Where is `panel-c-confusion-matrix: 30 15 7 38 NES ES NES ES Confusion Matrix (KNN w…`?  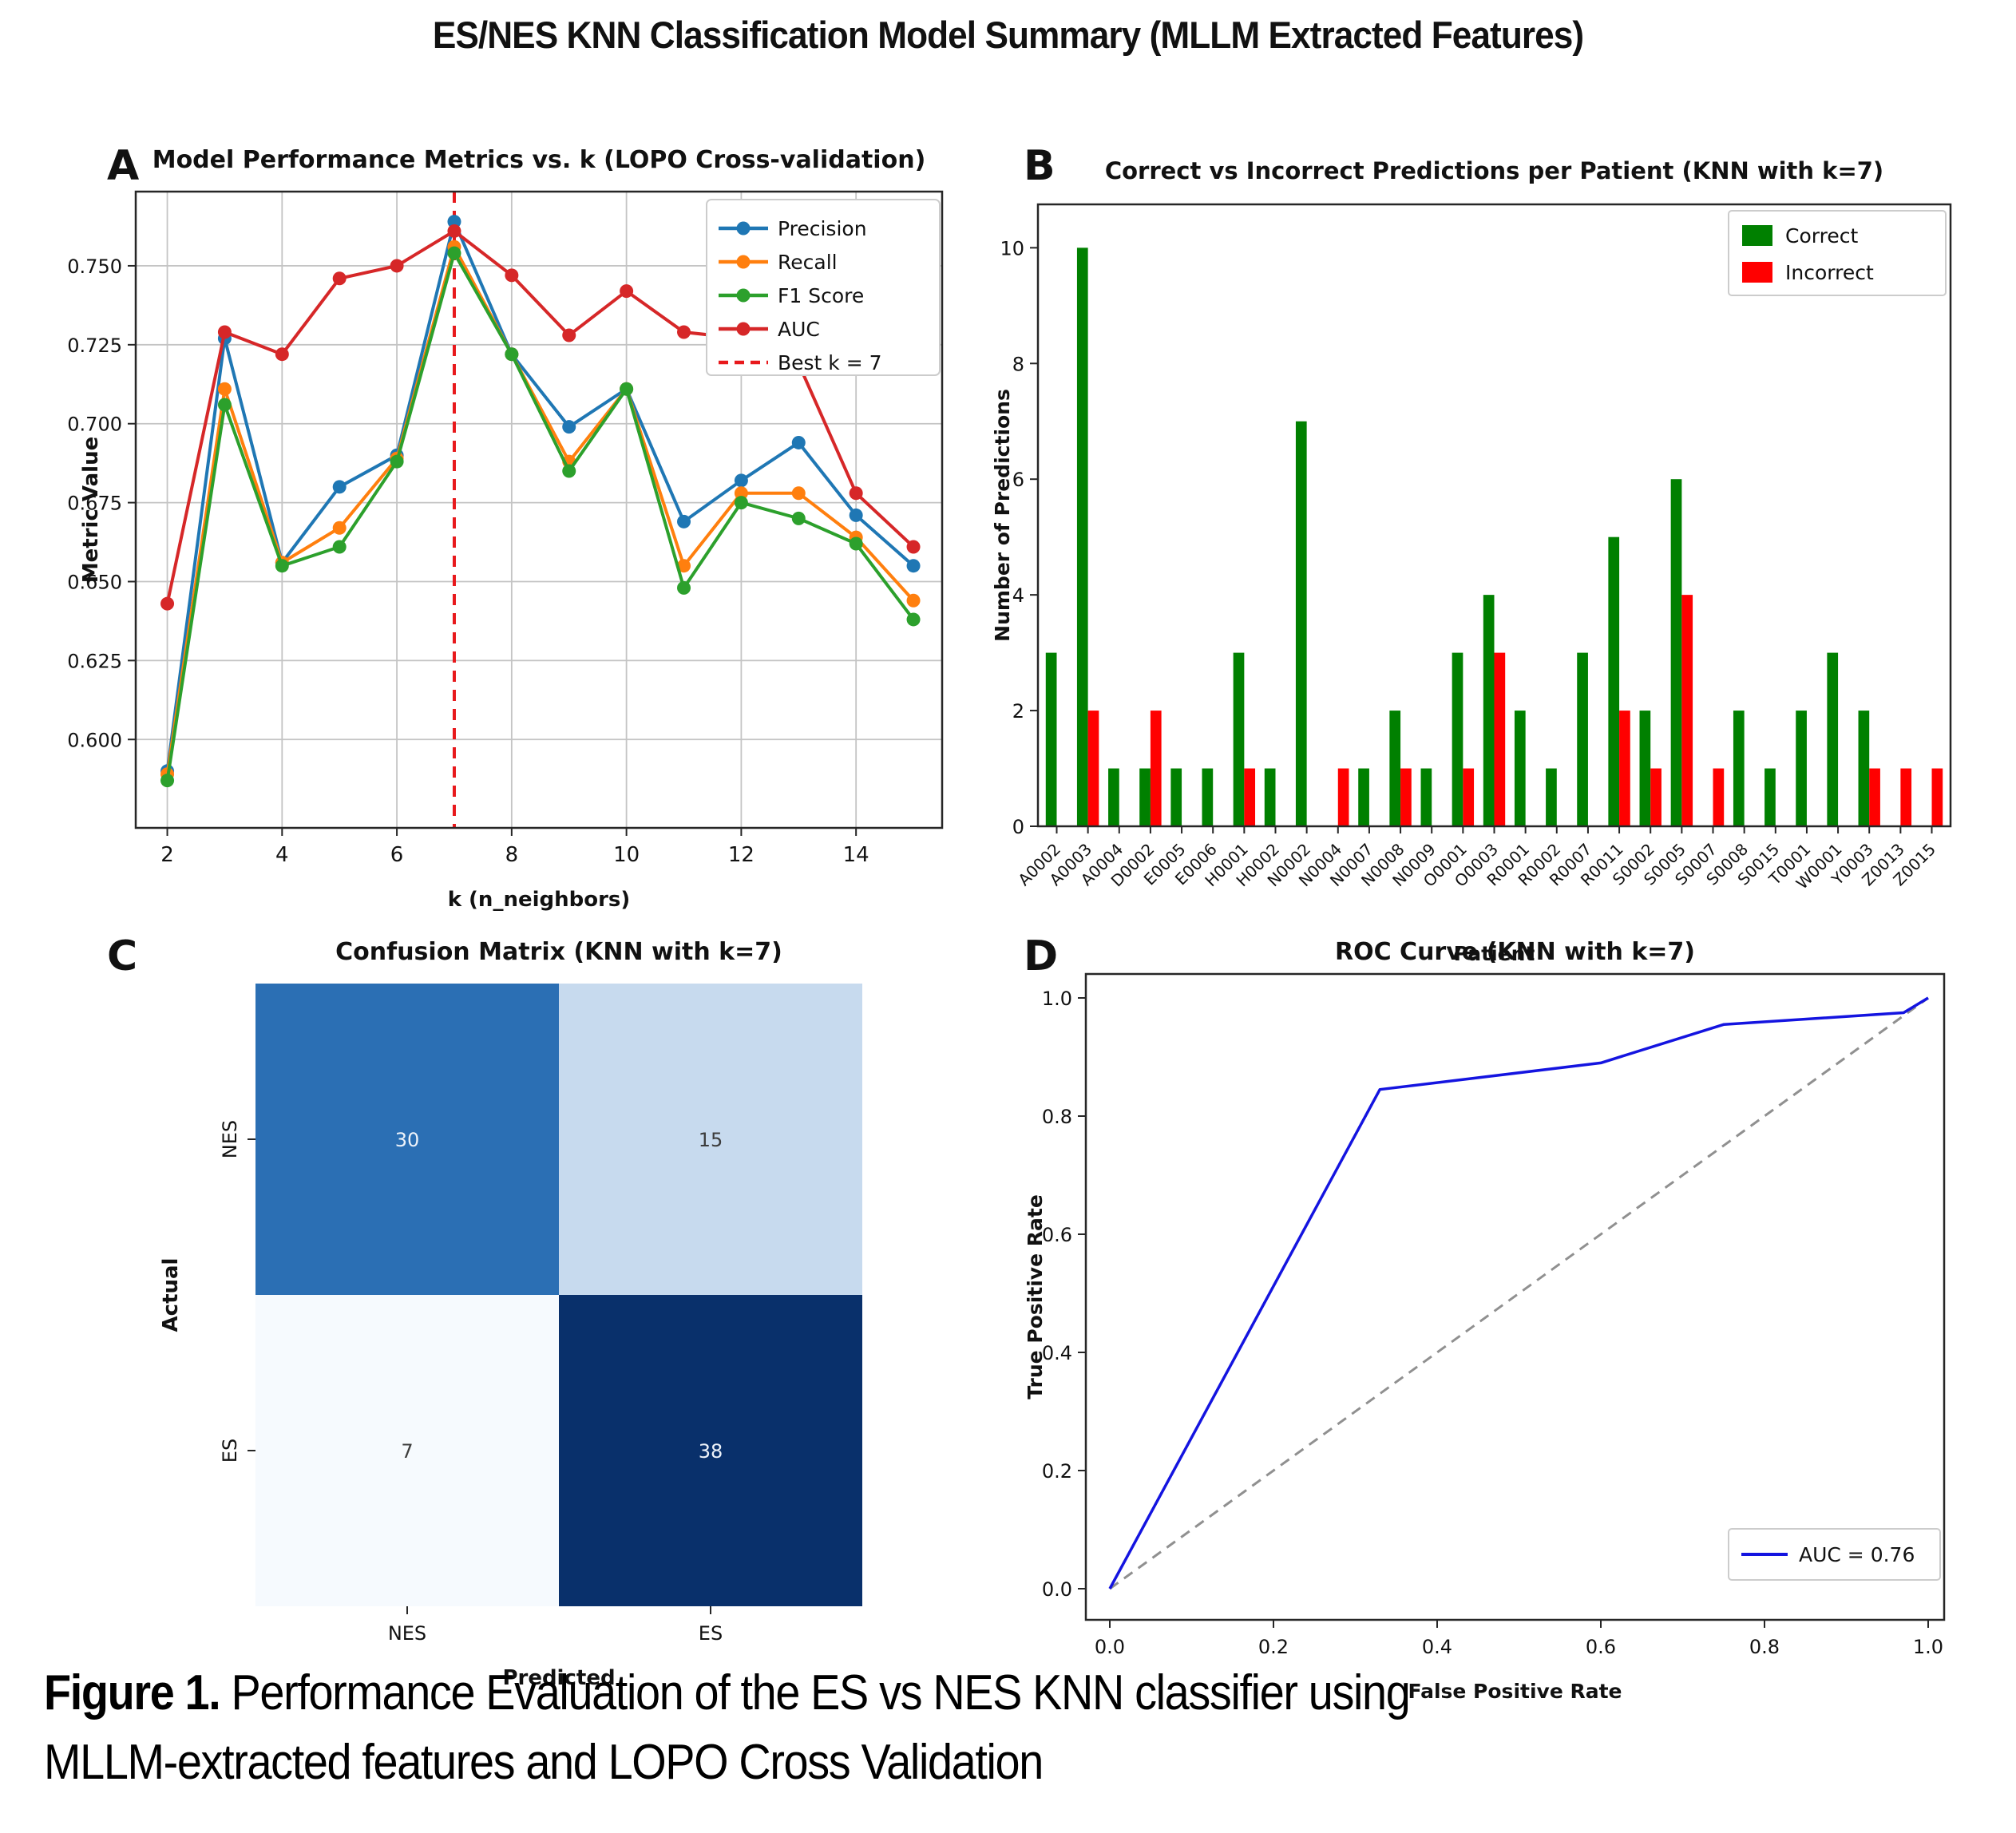 panel-c-confusion-matrix: 30 15 7 38 NES ES NES ES Confusion Matrix (KNN w… is located at coordinates (511, 1314).